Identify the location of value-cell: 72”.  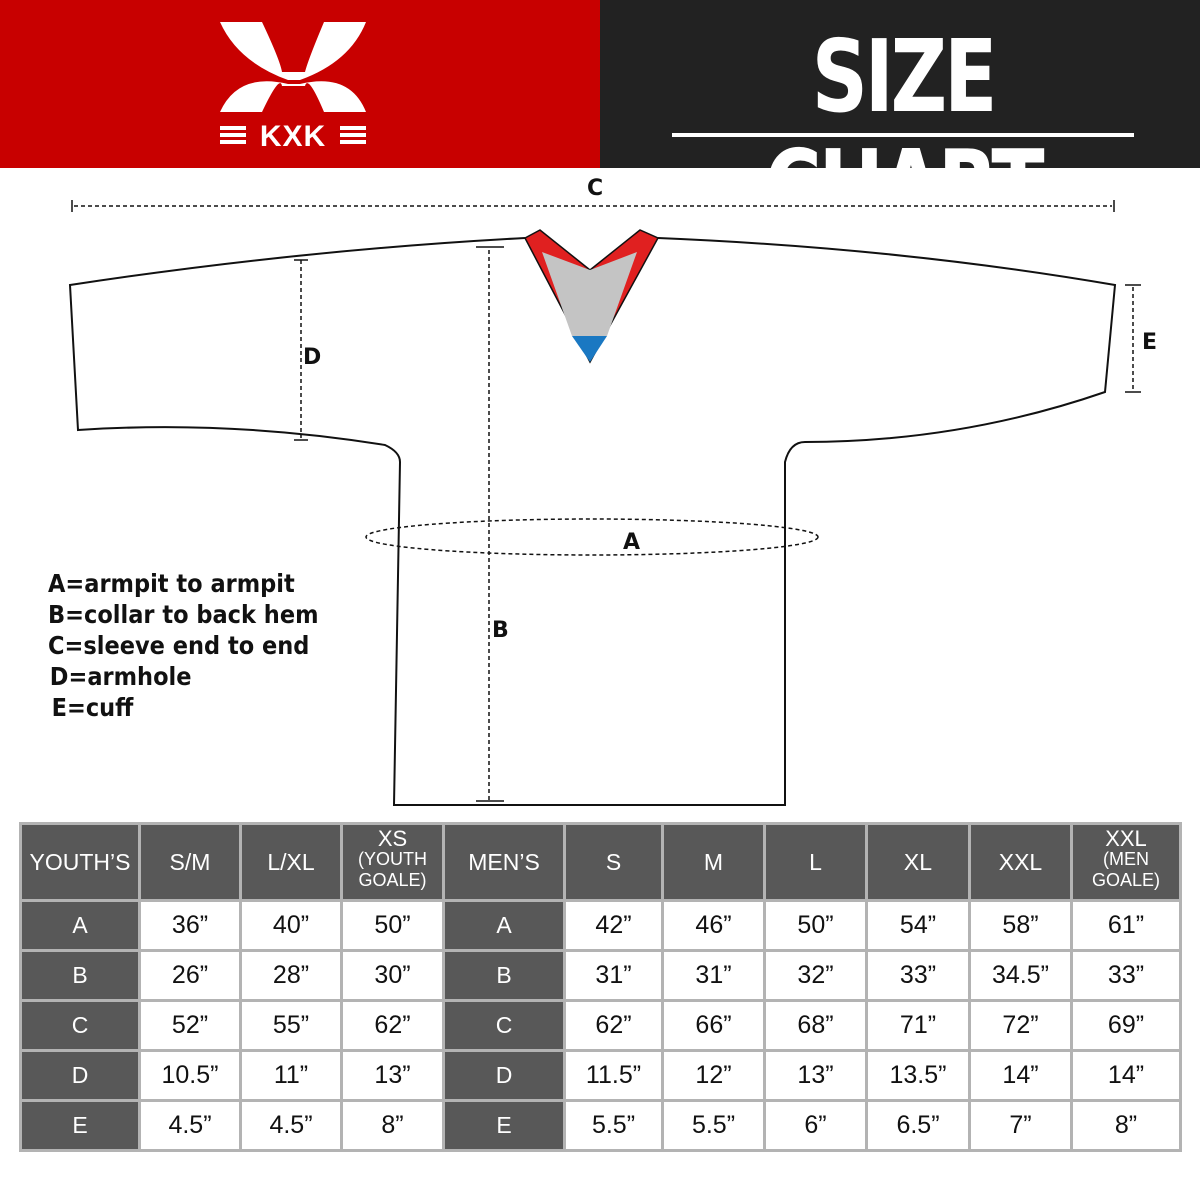
(1020, 1025).